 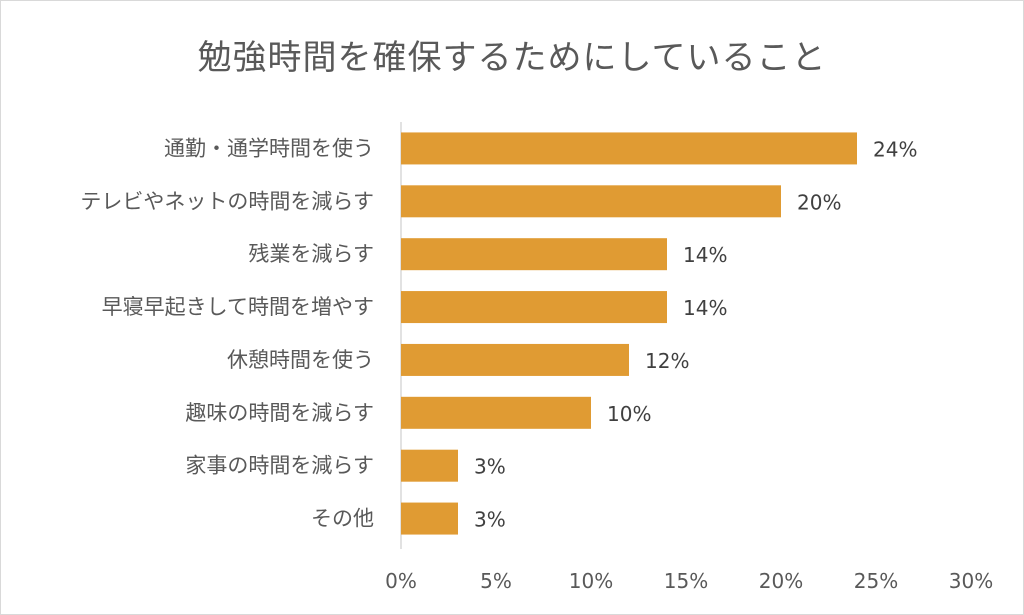 What do you see at coordinates (238, 307) in the screenshot?
I see `category-label: 早寝早起きして時間を増やす` at bounding box center [238, 307].